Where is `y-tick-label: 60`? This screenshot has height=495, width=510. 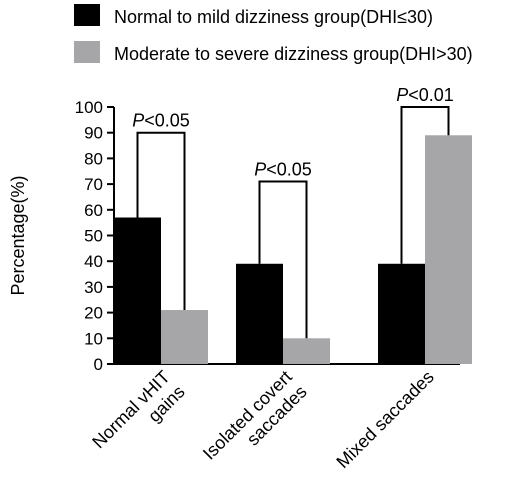 y-tick-label: 60 is located at coordinates (93, 210).